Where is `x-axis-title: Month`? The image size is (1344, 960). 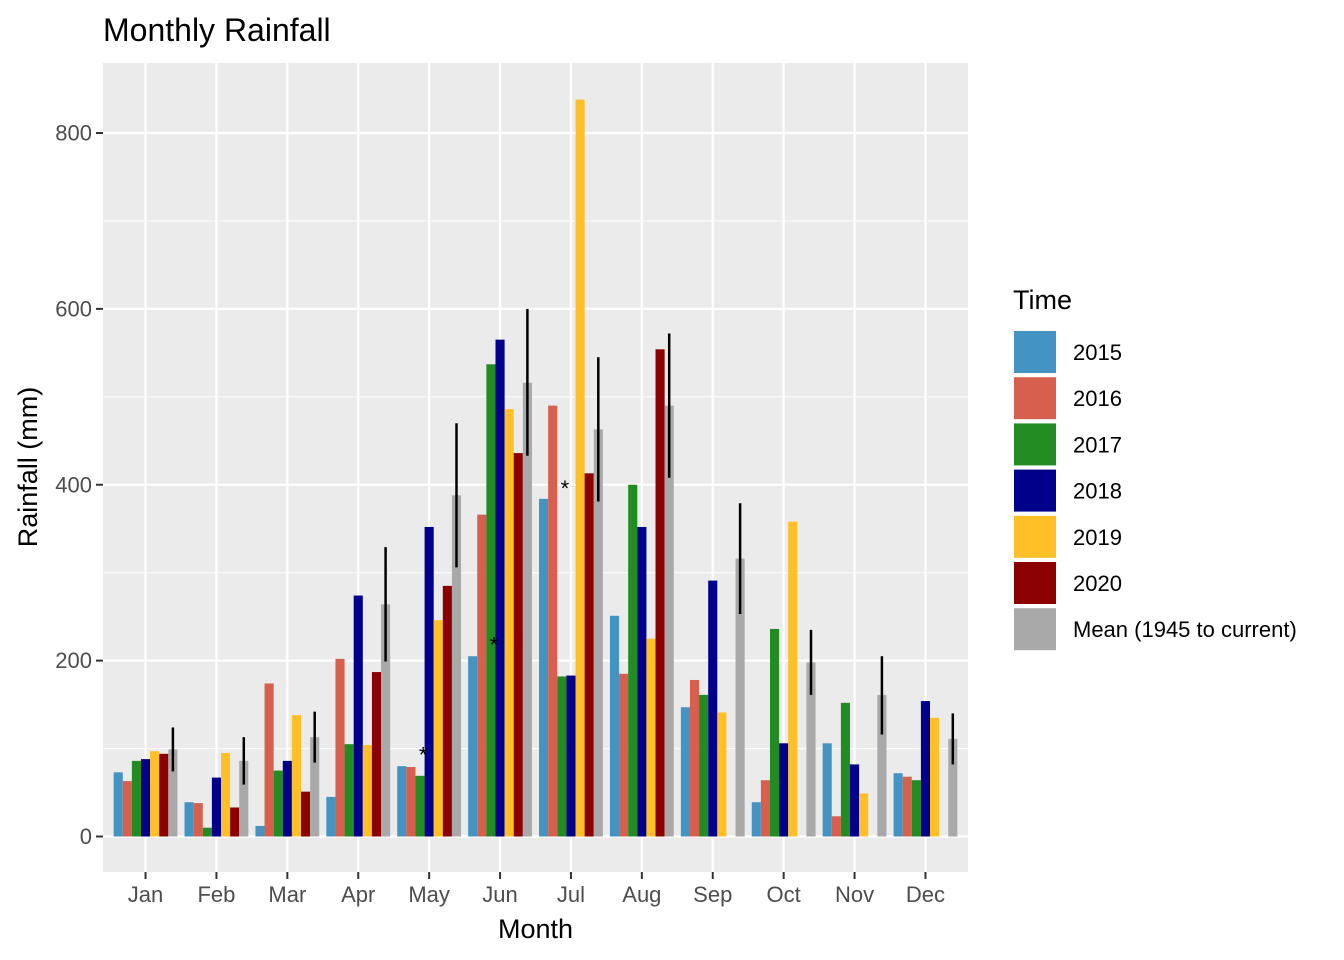 x-axis-title: Month is located at coordinates (535, 929).